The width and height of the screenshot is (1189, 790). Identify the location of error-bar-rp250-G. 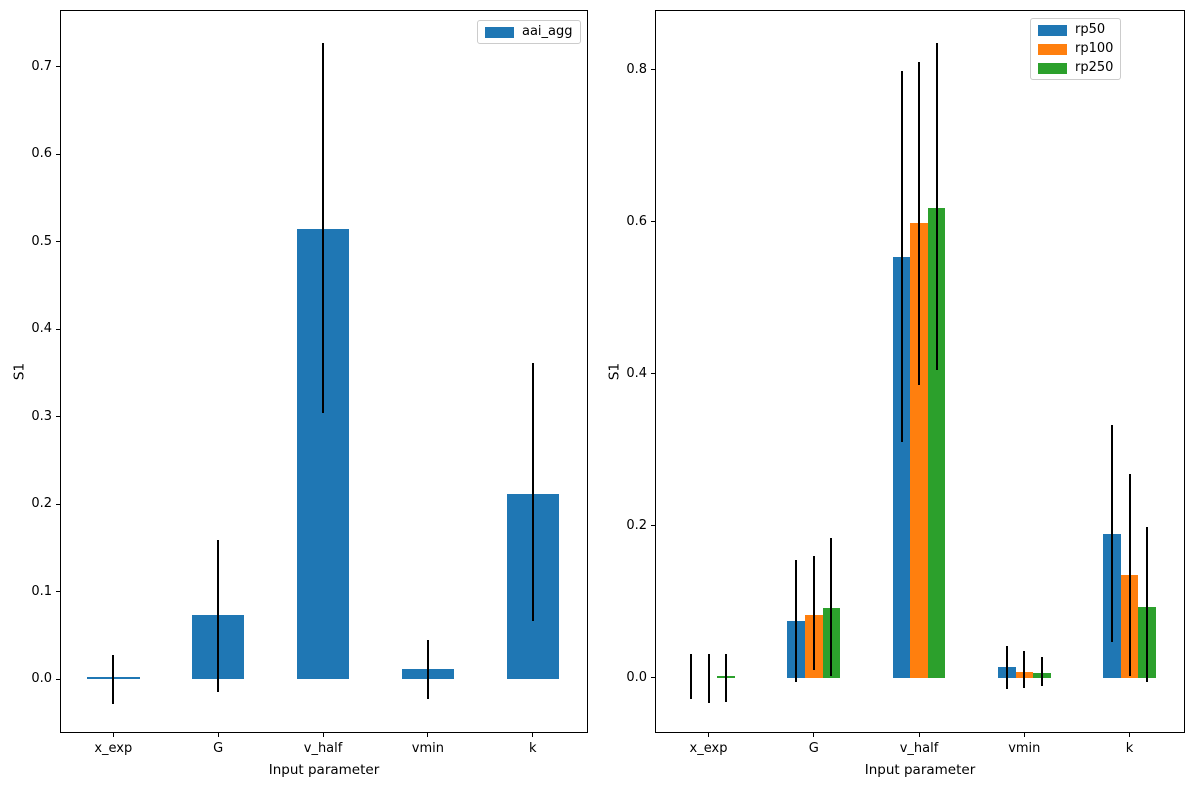
(831, 607).